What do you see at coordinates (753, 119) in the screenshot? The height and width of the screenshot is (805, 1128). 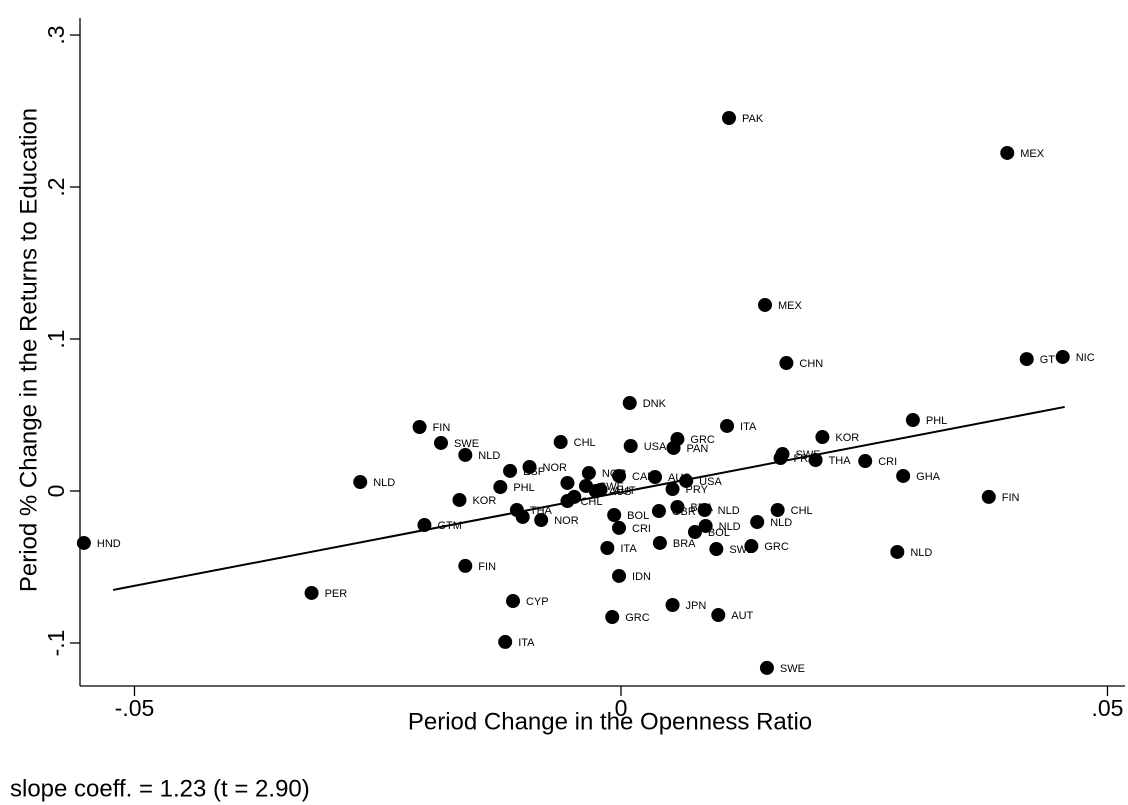 I see `point-label: PAK` at bounding box center [753, 119].